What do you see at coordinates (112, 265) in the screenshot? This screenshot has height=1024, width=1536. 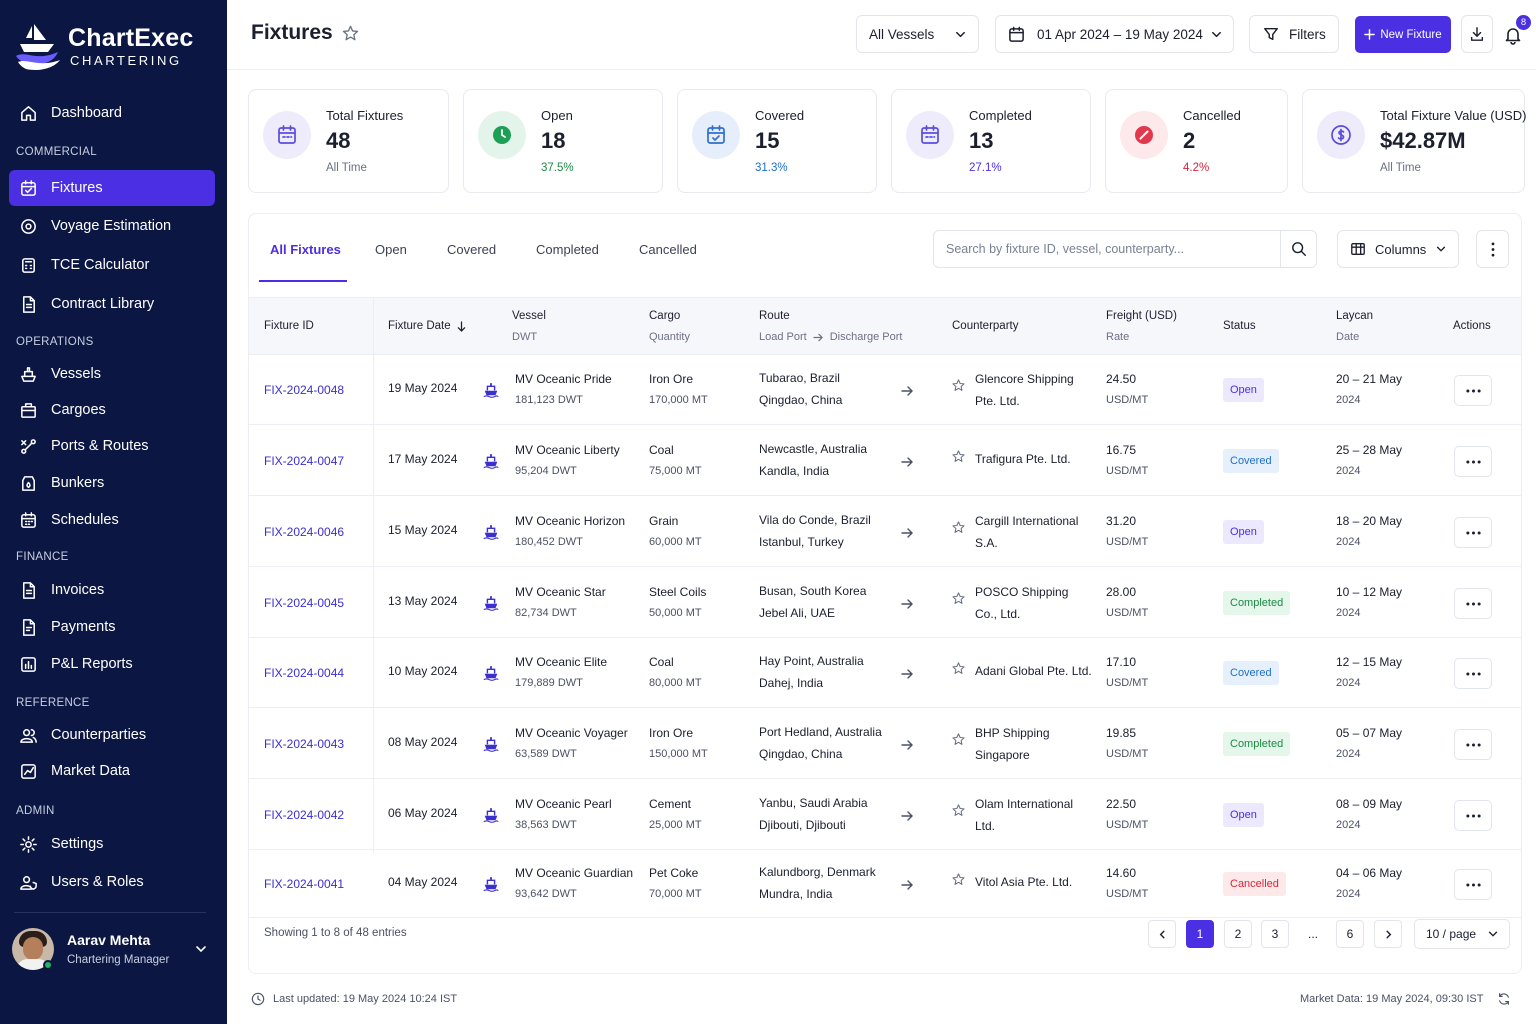 I see `sidebar-item-tce-calculator: TCE Calculator` at bounding box center [112, 265].